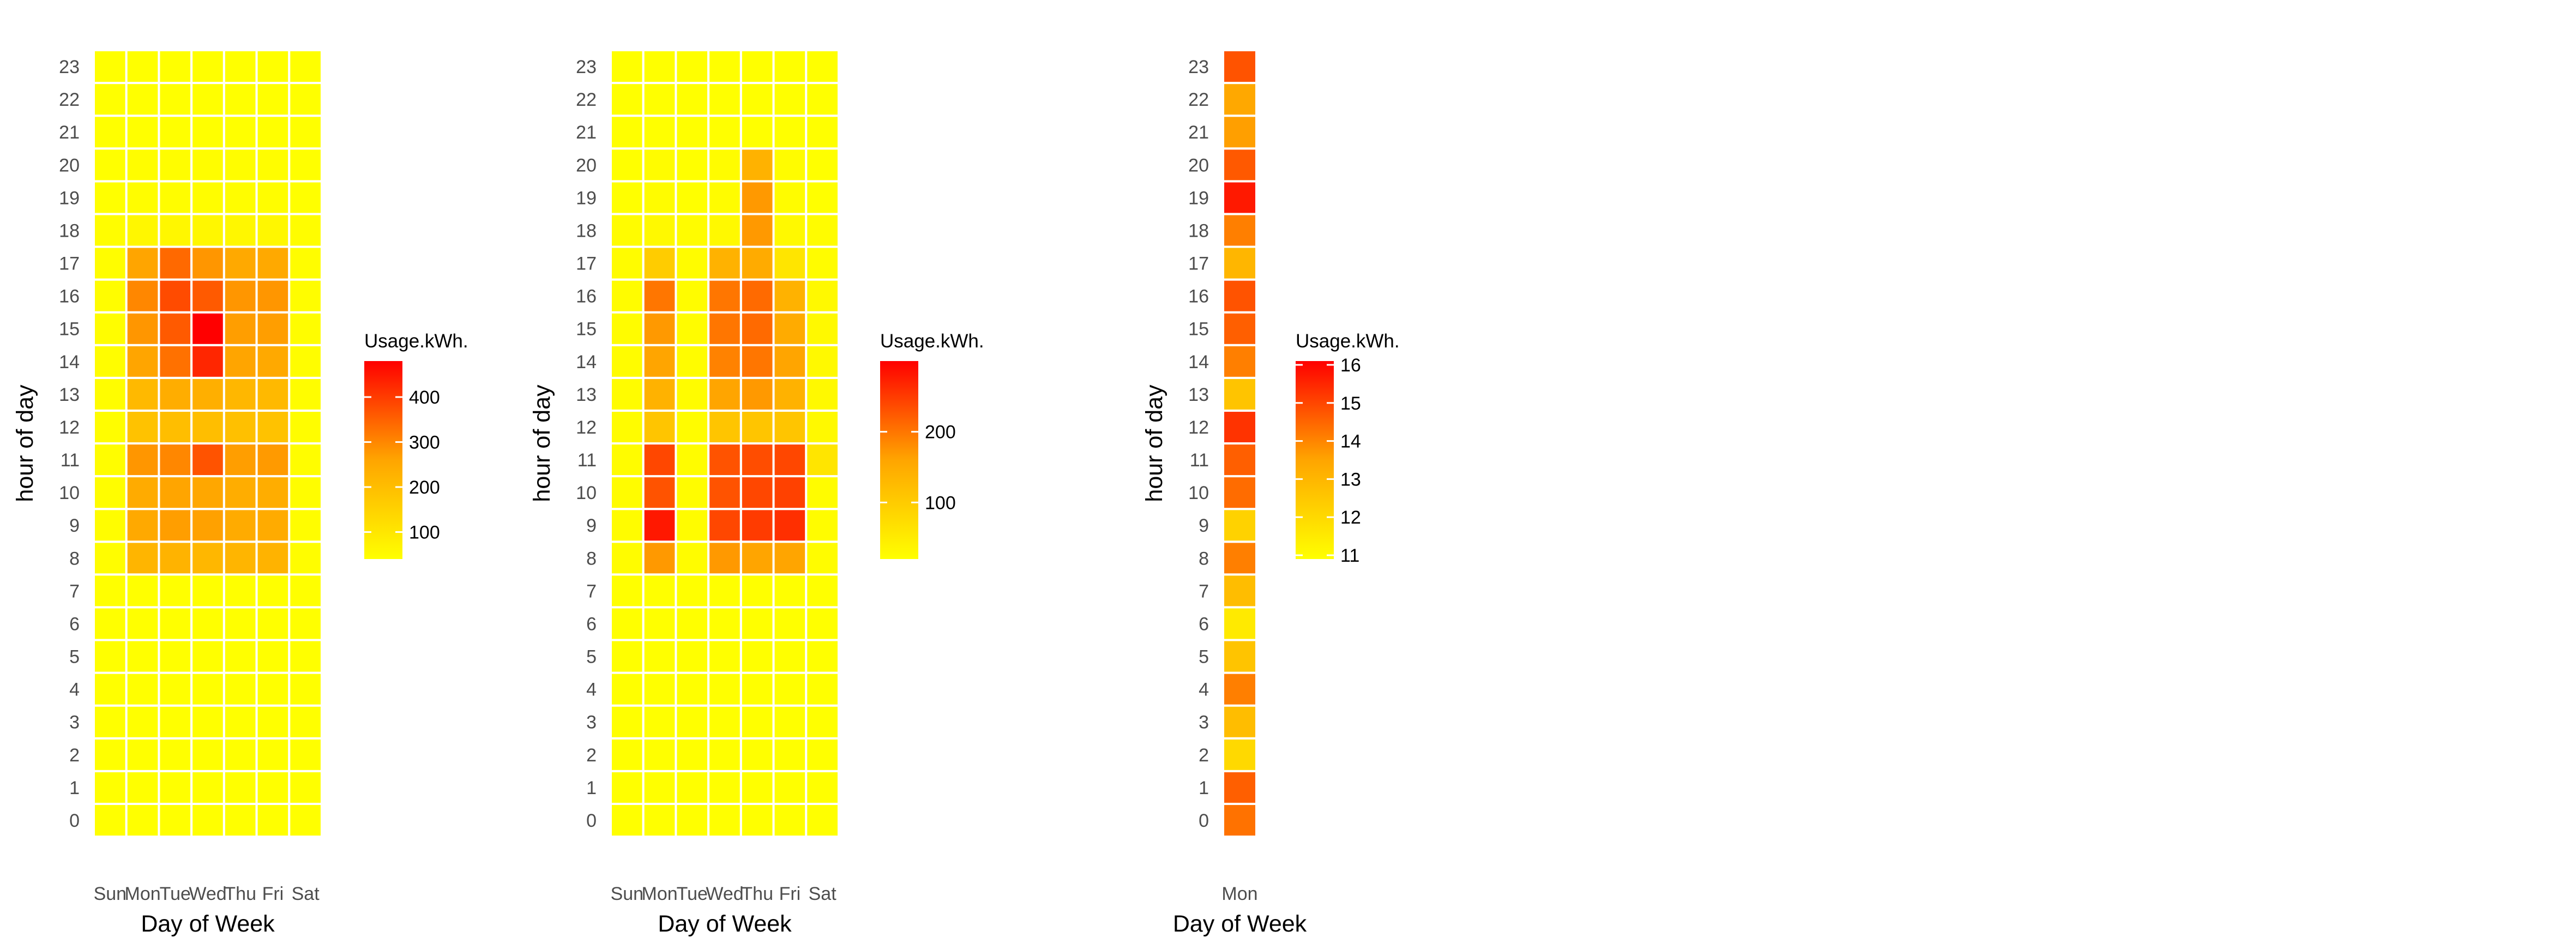  I want to click on y-tick-label: 6, so click(591, 624).